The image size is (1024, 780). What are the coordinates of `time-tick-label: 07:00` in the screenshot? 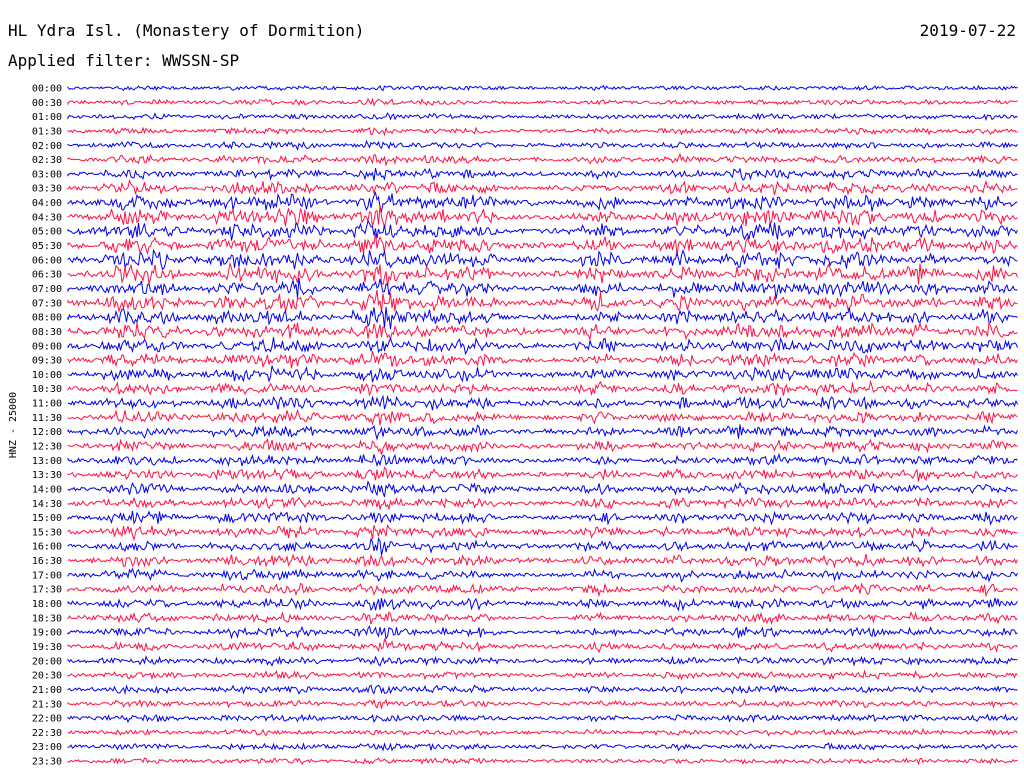 It's located at (47, 289).